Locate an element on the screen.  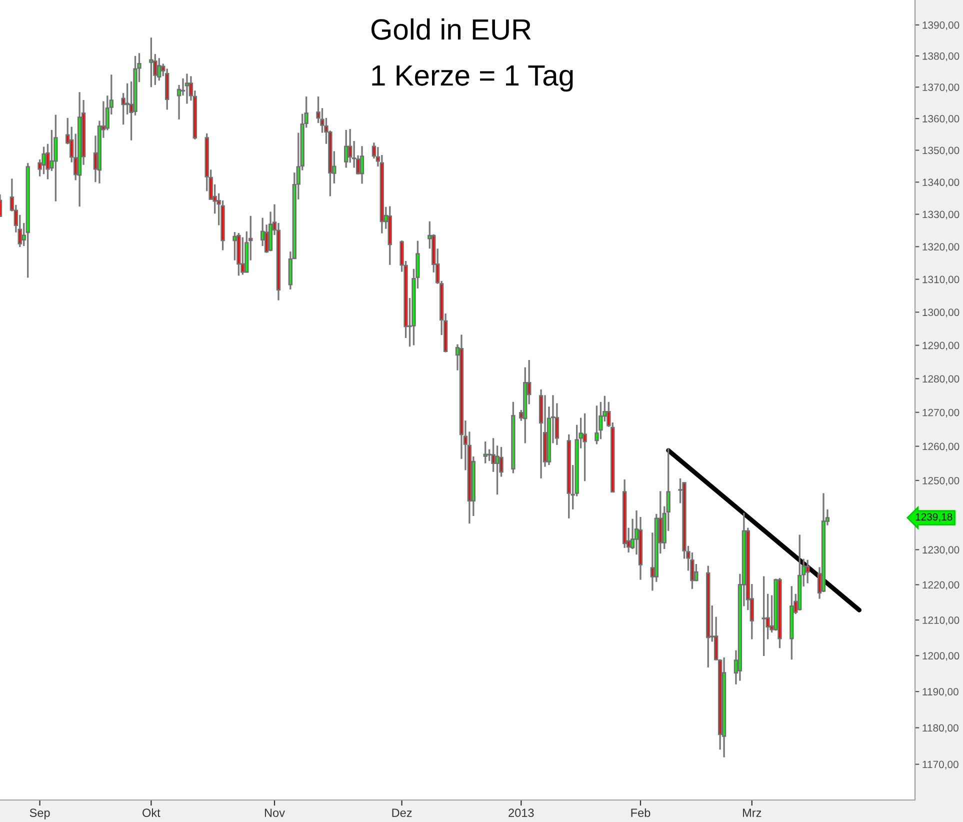
y-tick-label: 1390,00 is located at coordinates (941, 25).